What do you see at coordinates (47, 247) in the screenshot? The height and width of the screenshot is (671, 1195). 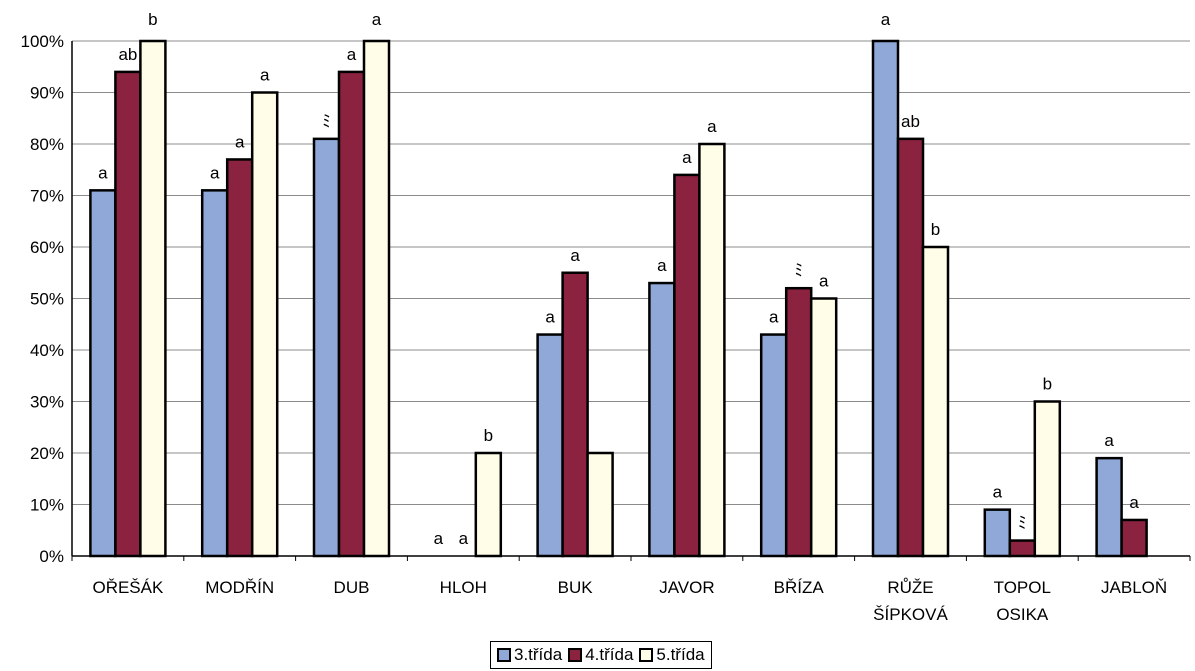 I see `y-tick-label: 60%` at bounding box center [47, 247].